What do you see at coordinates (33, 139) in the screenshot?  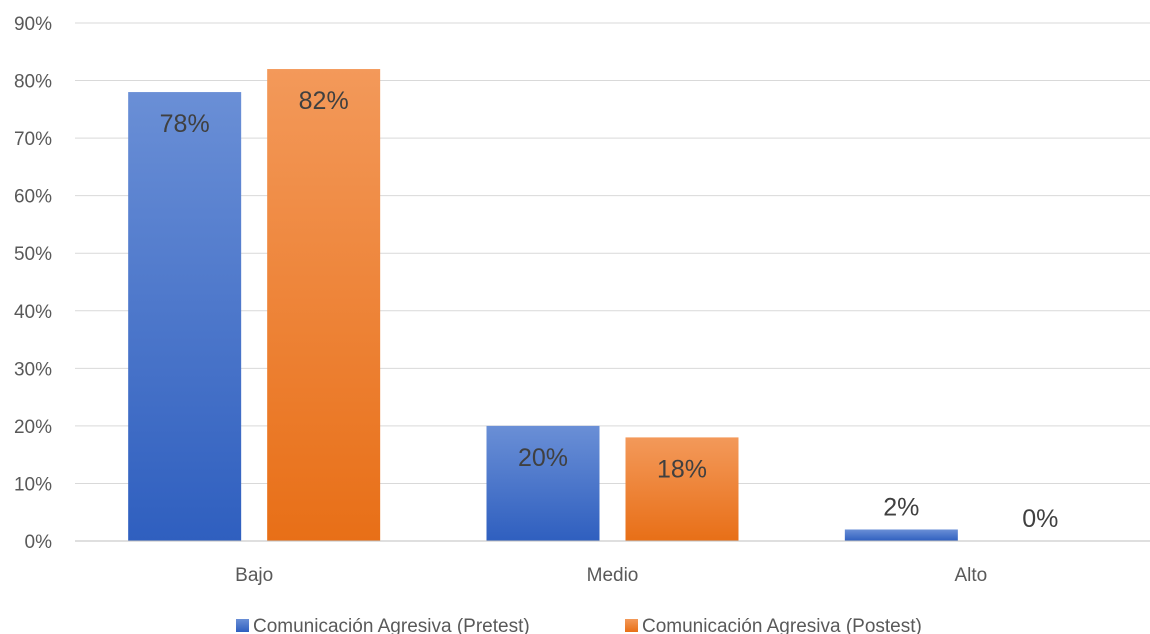 I see `y-tick-label: 70%` at bounding box center [33, 139].